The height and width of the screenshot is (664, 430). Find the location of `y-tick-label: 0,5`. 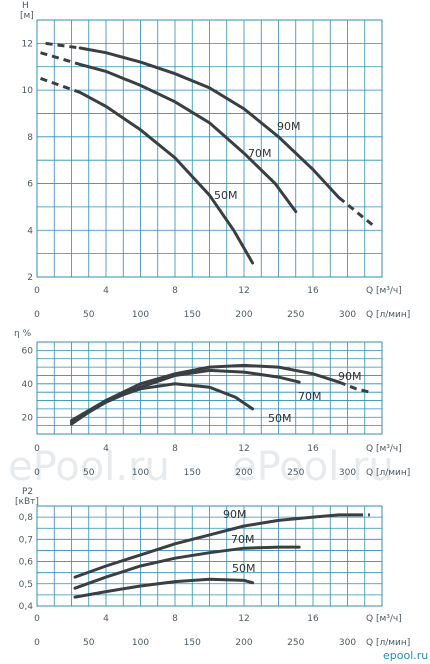

y-tick-label: 0,5 is located at coordinates (26, 585).